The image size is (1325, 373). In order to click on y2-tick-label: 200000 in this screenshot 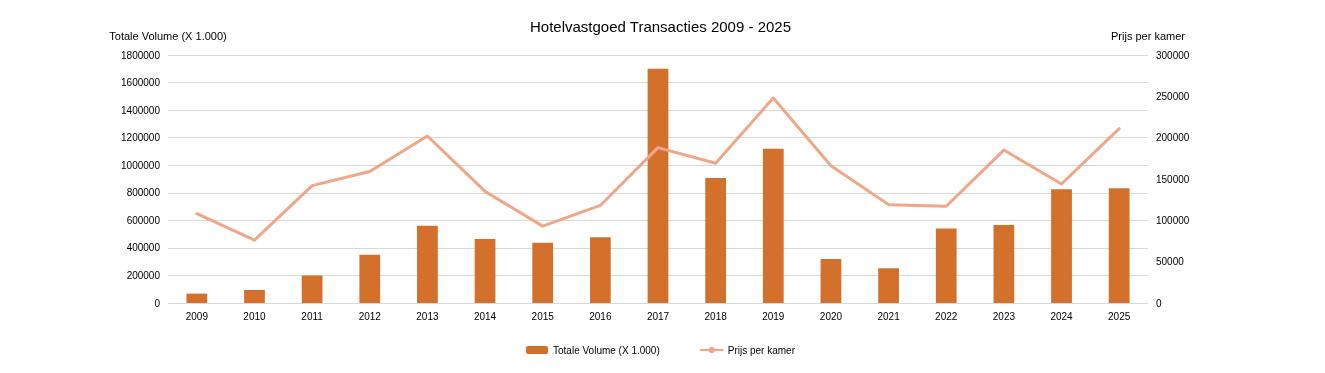, I will do `click(1173, 138)`.